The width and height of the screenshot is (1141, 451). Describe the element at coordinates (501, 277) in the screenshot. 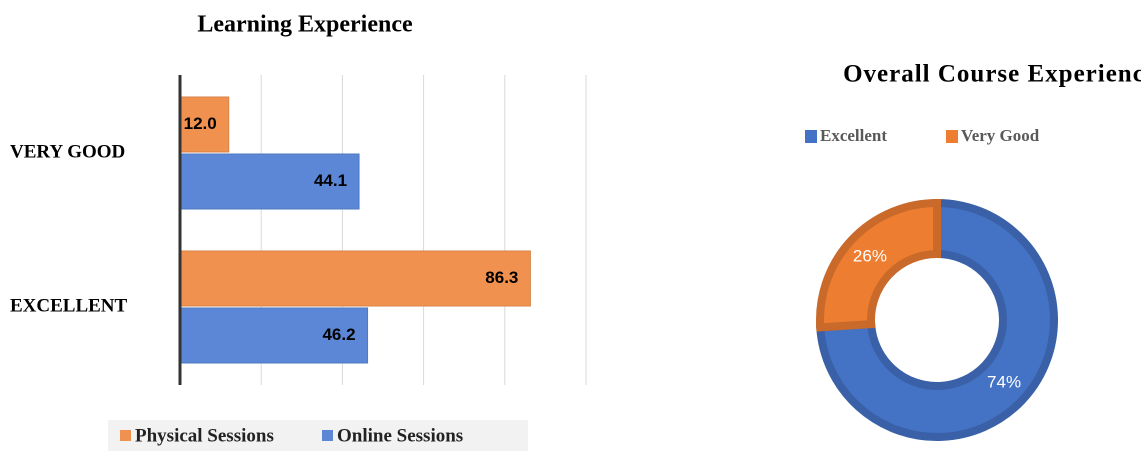

I see `data-label: 86.3` at that location.